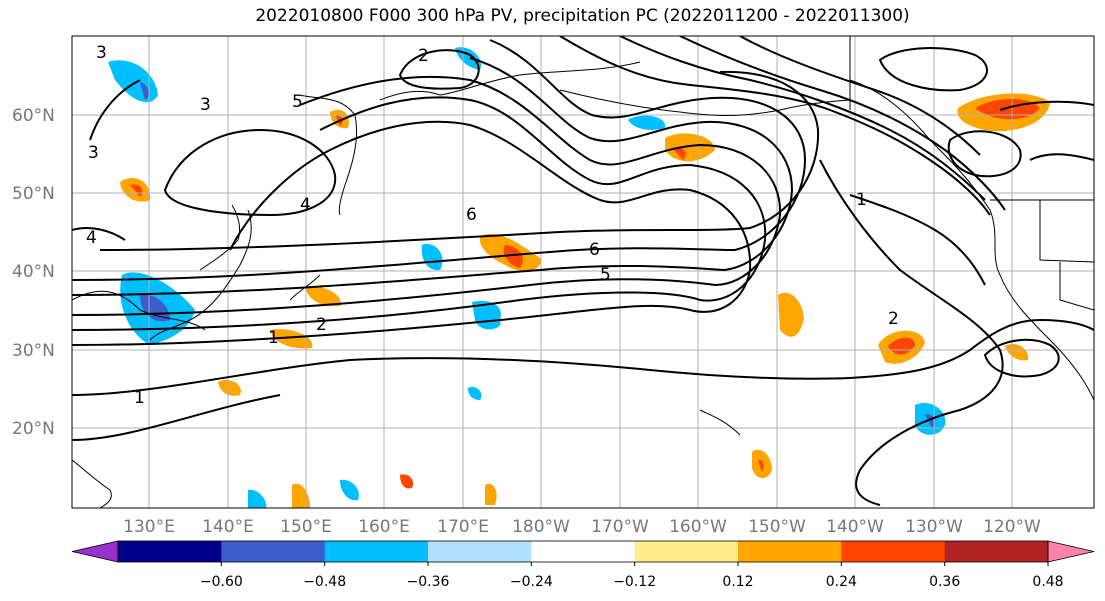 This screenshot has height=601, width=1105. What do you see at coordinates (620, 527) in the screenshot?
I see `lon-label: 170°W` at bounding box center [620, 527].